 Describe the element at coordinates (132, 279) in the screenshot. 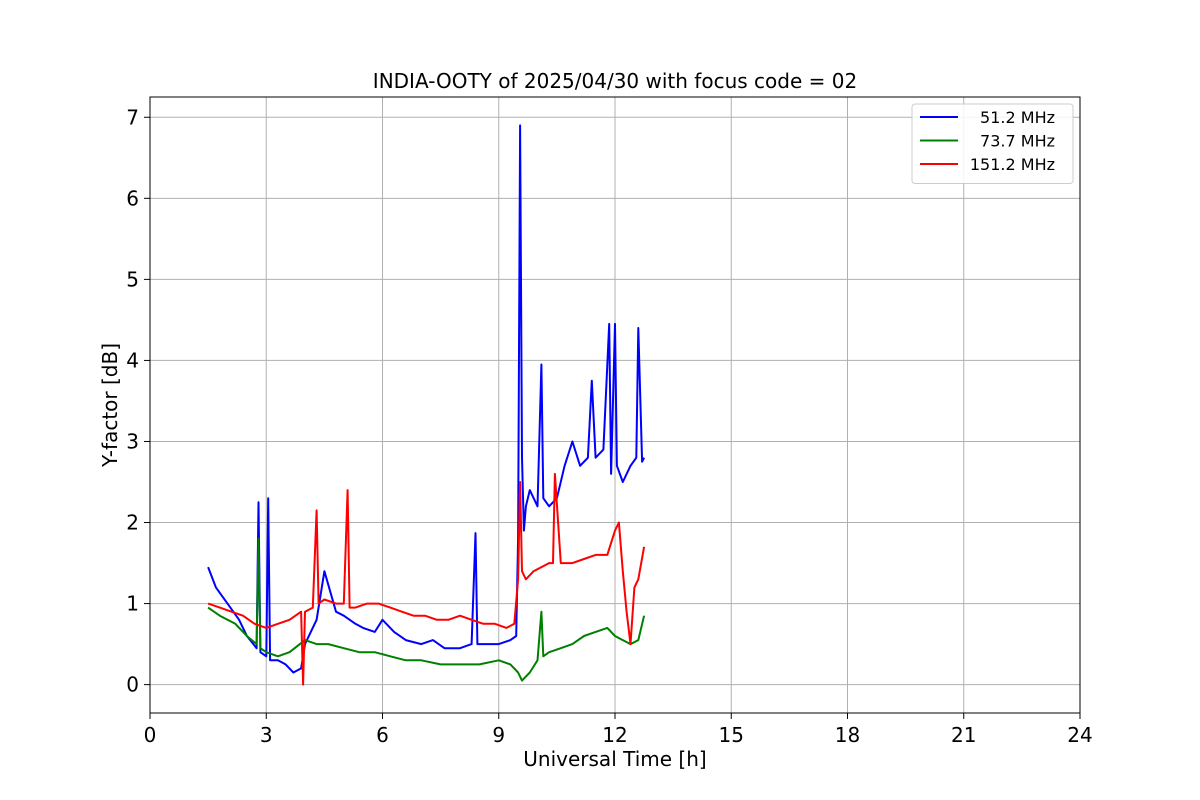

I see `y-tick-label: 5` at that location.